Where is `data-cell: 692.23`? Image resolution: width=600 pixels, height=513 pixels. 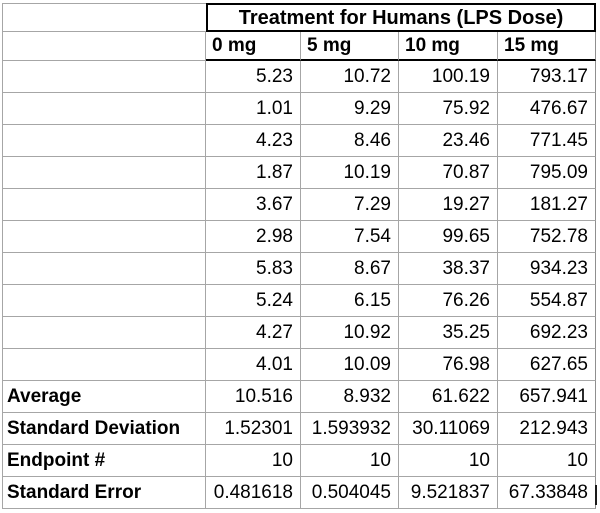
data-cell: 692.23 is located at coordinates (547, 333).